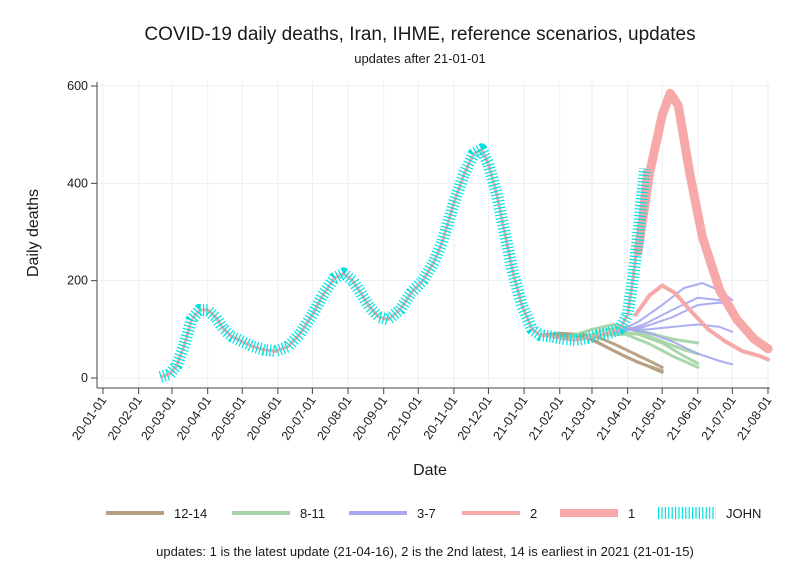 Image resolution: width=800 pixels, height=582 pixels. I want to click on y-axis-title: Daily deaths, so click(33, 233).